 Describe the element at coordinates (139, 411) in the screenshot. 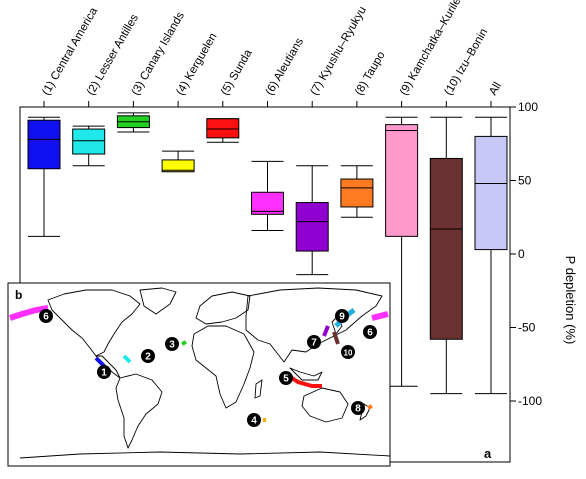

I see `land-south-america` at that location.